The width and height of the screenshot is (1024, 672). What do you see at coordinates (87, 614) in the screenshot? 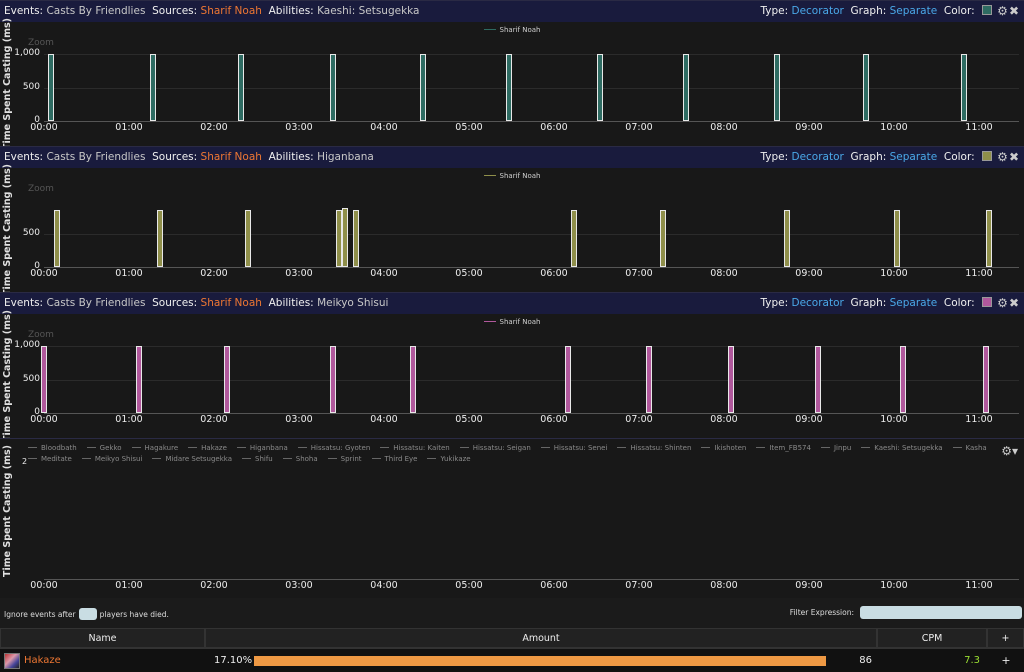
I see `ignore-count-input` at bounding box center [87, 614].